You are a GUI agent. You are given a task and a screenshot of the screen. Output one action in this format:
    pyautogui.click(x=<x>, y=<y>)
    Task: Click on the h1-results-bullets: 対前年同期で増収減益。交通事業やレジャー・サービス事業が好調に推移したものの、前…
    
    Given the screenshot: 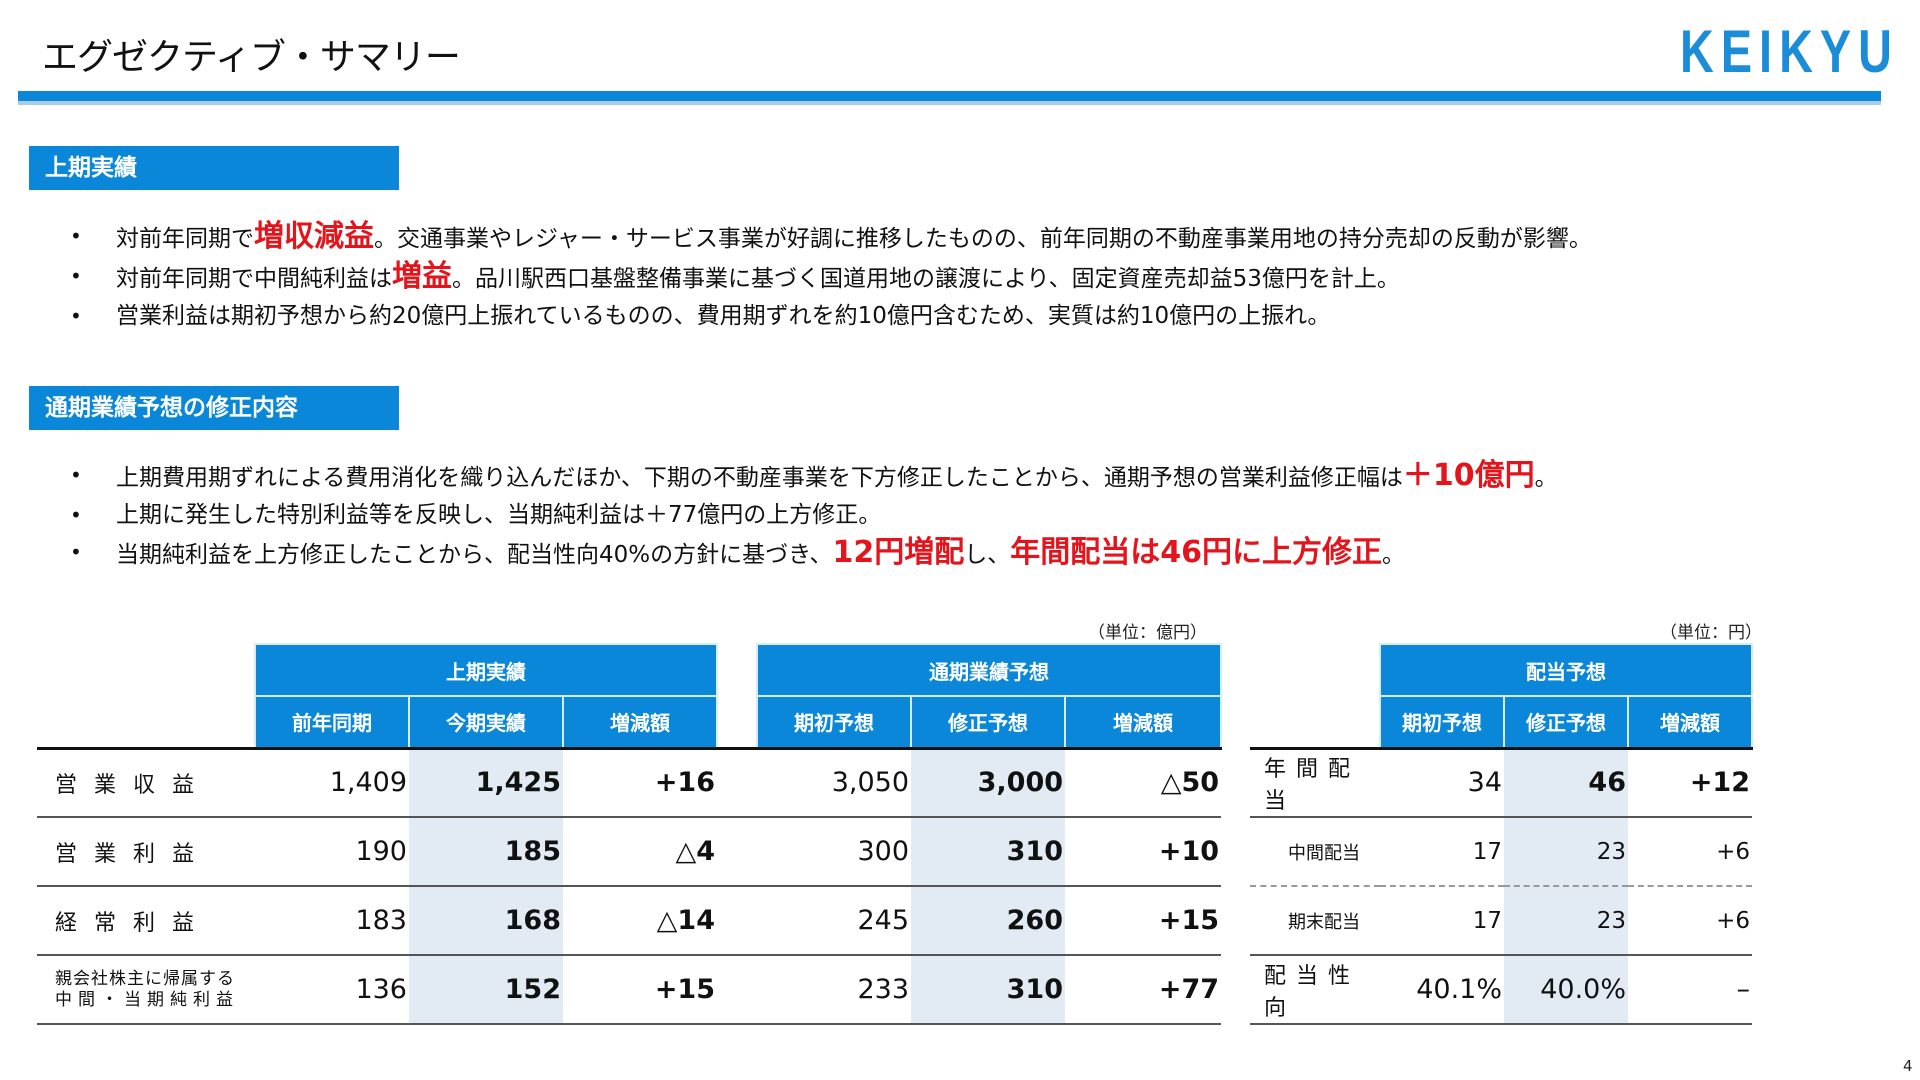 What is the action you would take?
    pyautogui.click(x=831, y=276)
    